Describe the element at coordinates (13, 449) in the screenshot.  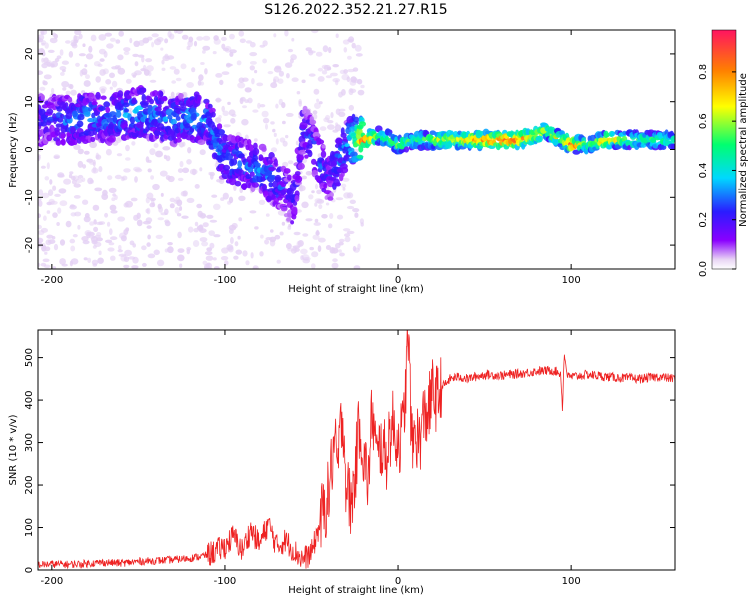
I see `snr-y-axis-label: SNR (10 * v/v)` at that location.